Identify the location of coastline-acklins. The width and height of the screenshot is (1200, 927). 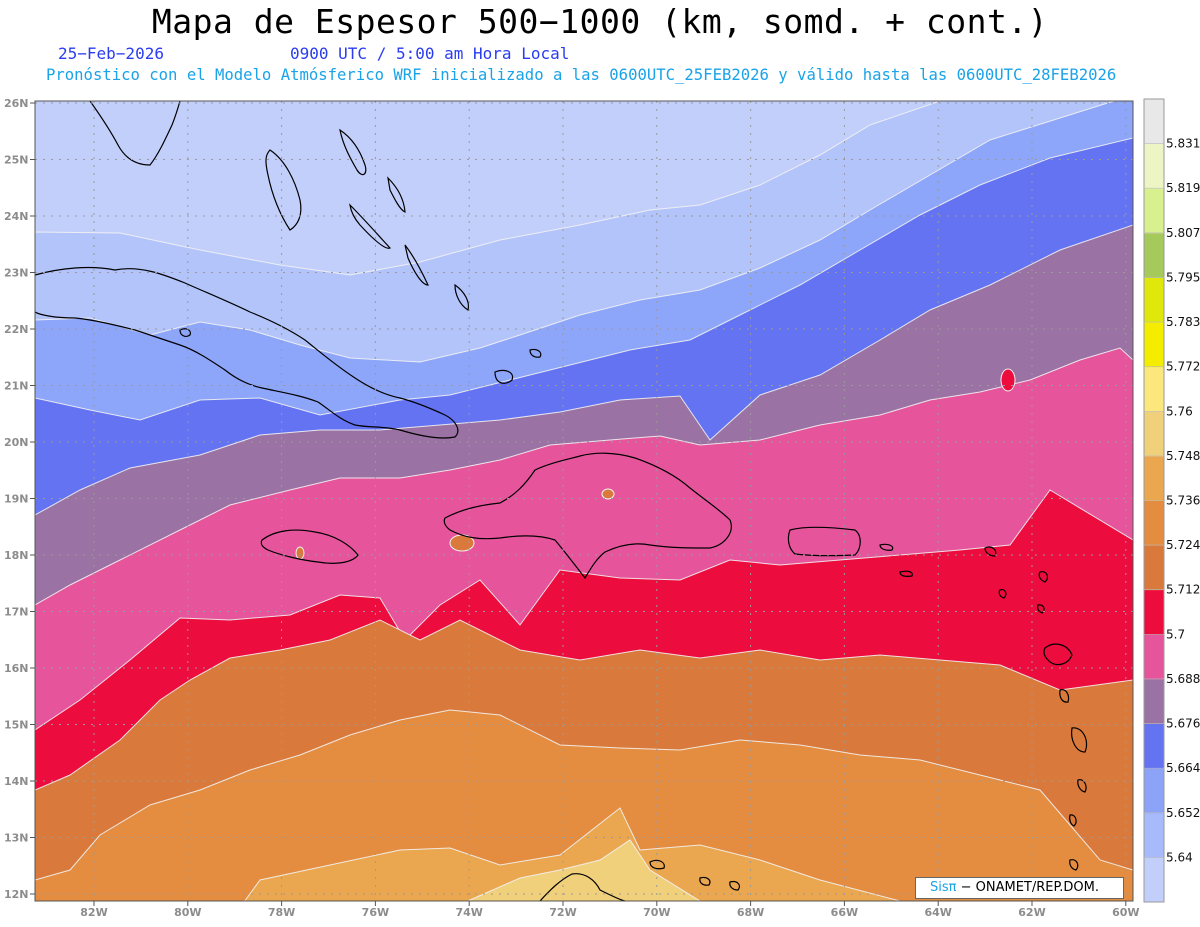
(462, 297).